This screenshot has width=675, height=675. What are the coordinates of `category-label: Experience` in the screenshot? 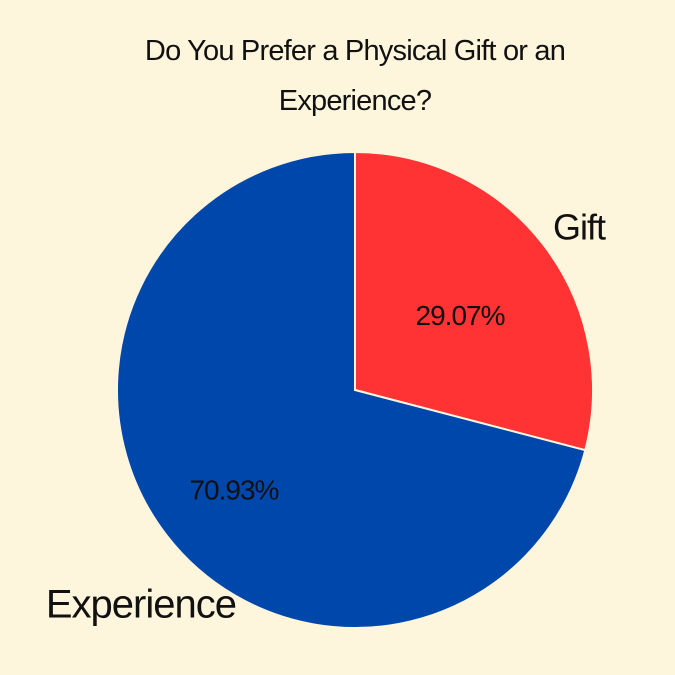 It's located at (141, 605).